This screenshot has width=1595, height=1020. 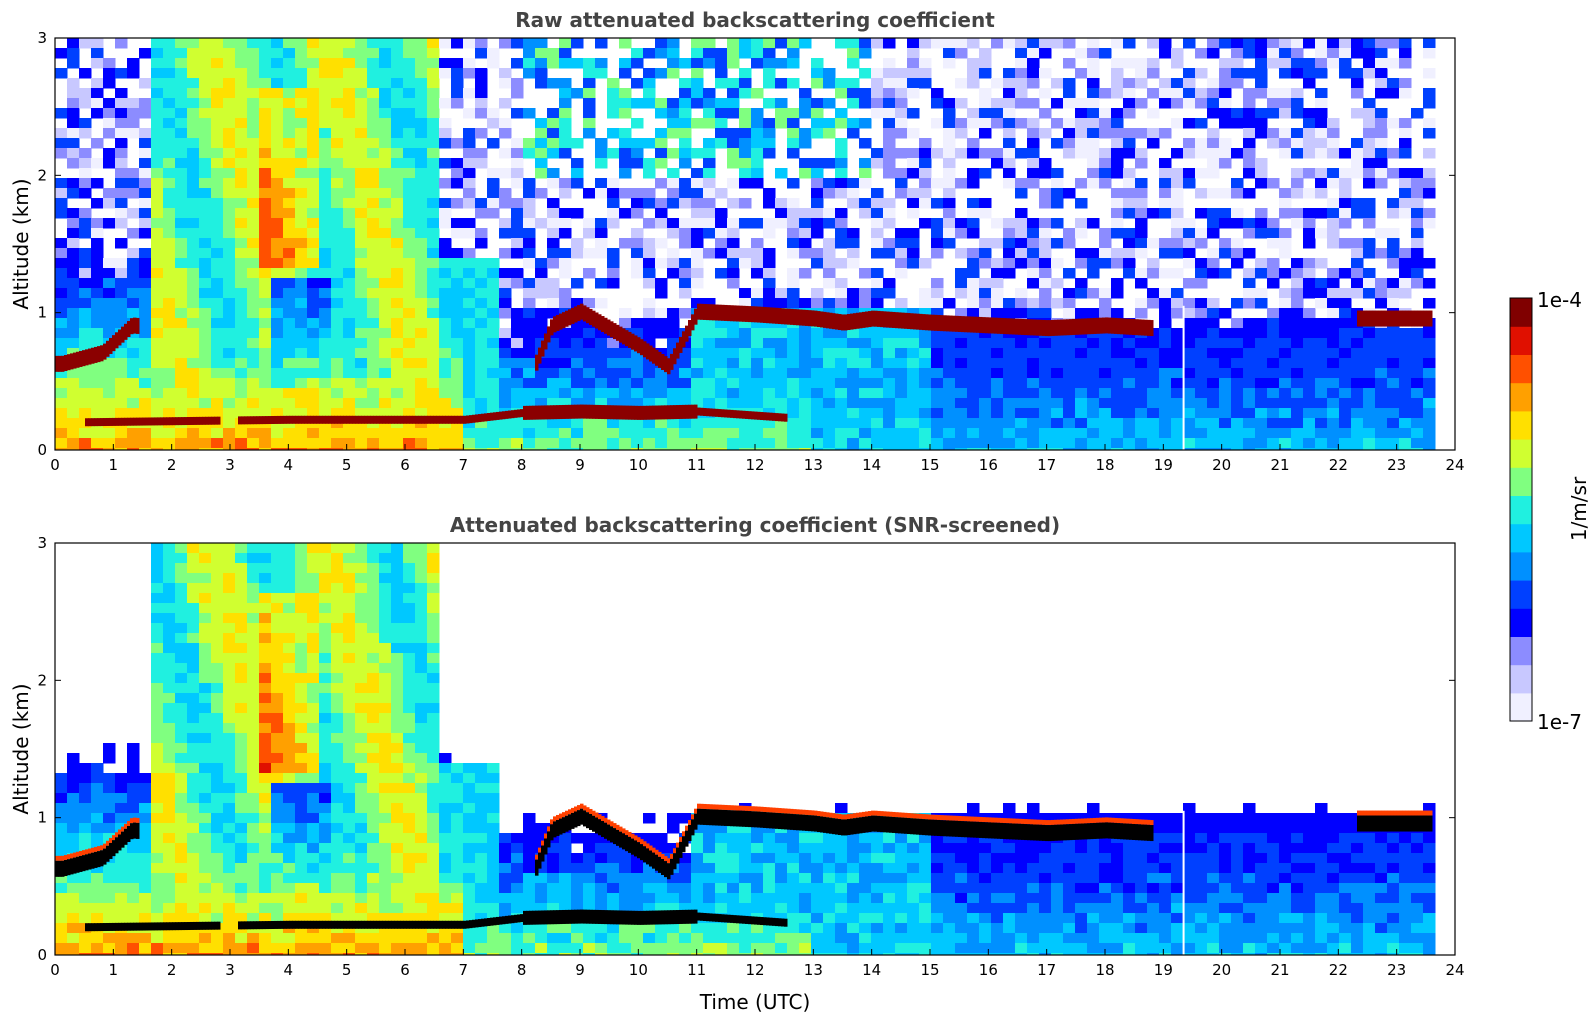 What do you see at coordinates (1579, 508) in the screenshot?
I see `colorbar-unit-label: 1/m/sr` at bounding box center [1579, 508].